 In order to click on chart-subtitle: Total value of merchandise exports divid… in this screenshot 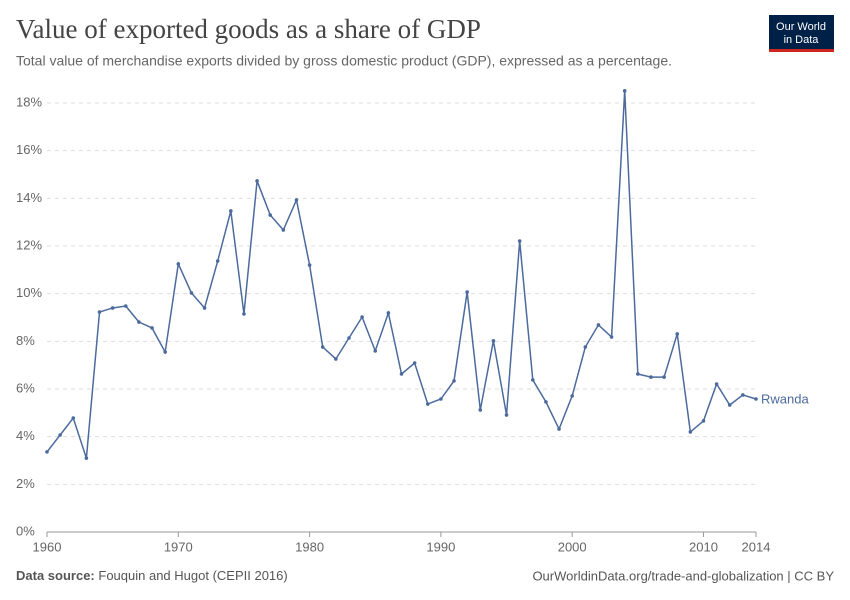, I will do `click(344, 61)`.